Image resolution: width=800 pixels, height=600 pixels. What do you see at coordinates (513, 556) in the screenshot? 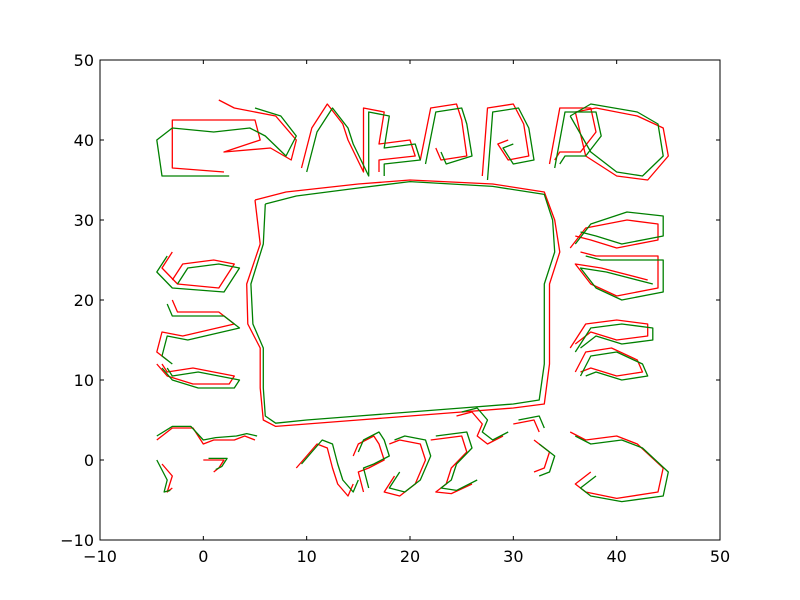
I see `x-tick-label: 30` at bounding box center [513, 556].